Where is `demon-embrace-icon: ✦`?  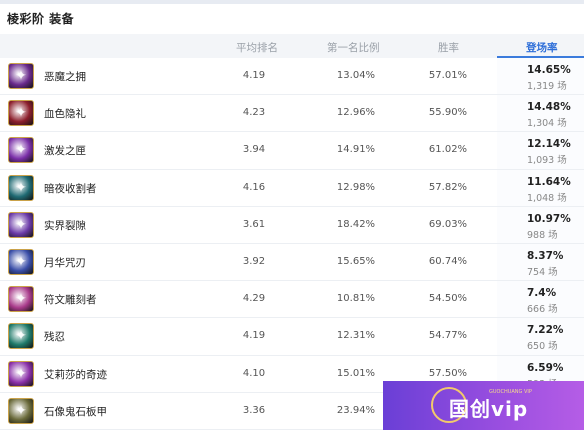
demon-embrace-icon: ✦ is located at coordinates (21, 76).